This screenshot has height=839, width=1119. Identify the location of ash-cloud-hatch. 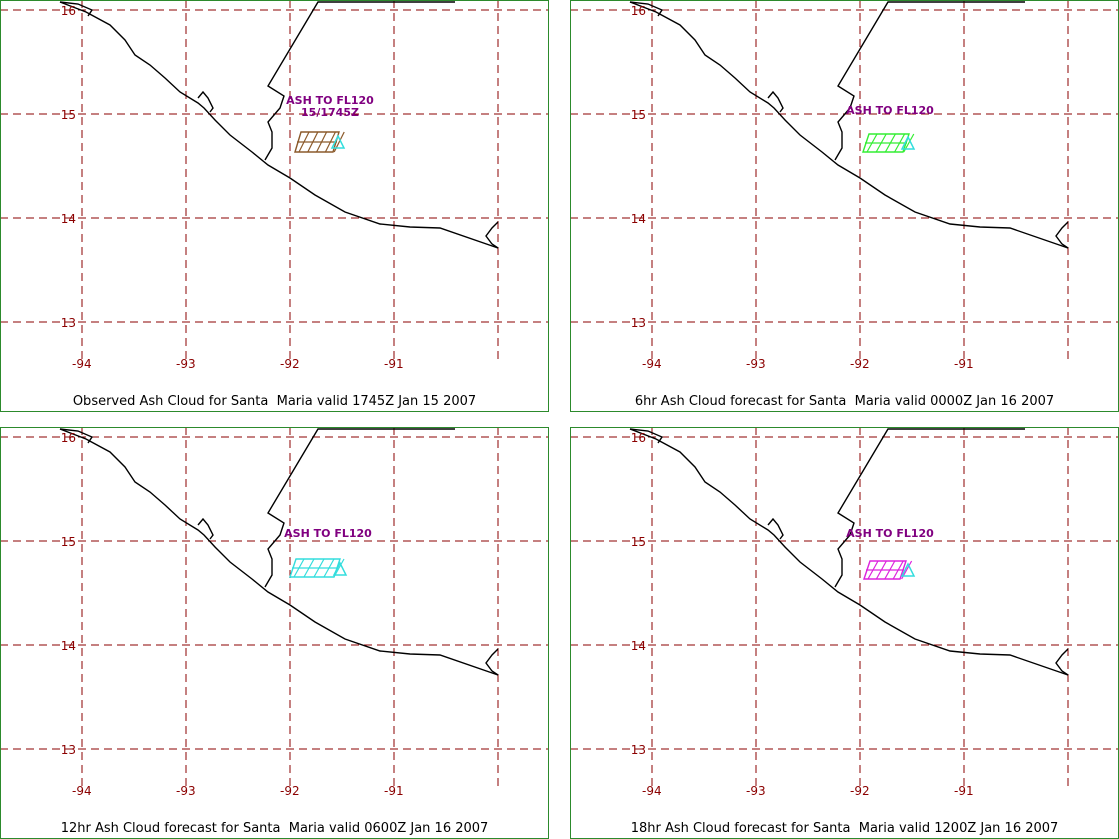
(339, 568).